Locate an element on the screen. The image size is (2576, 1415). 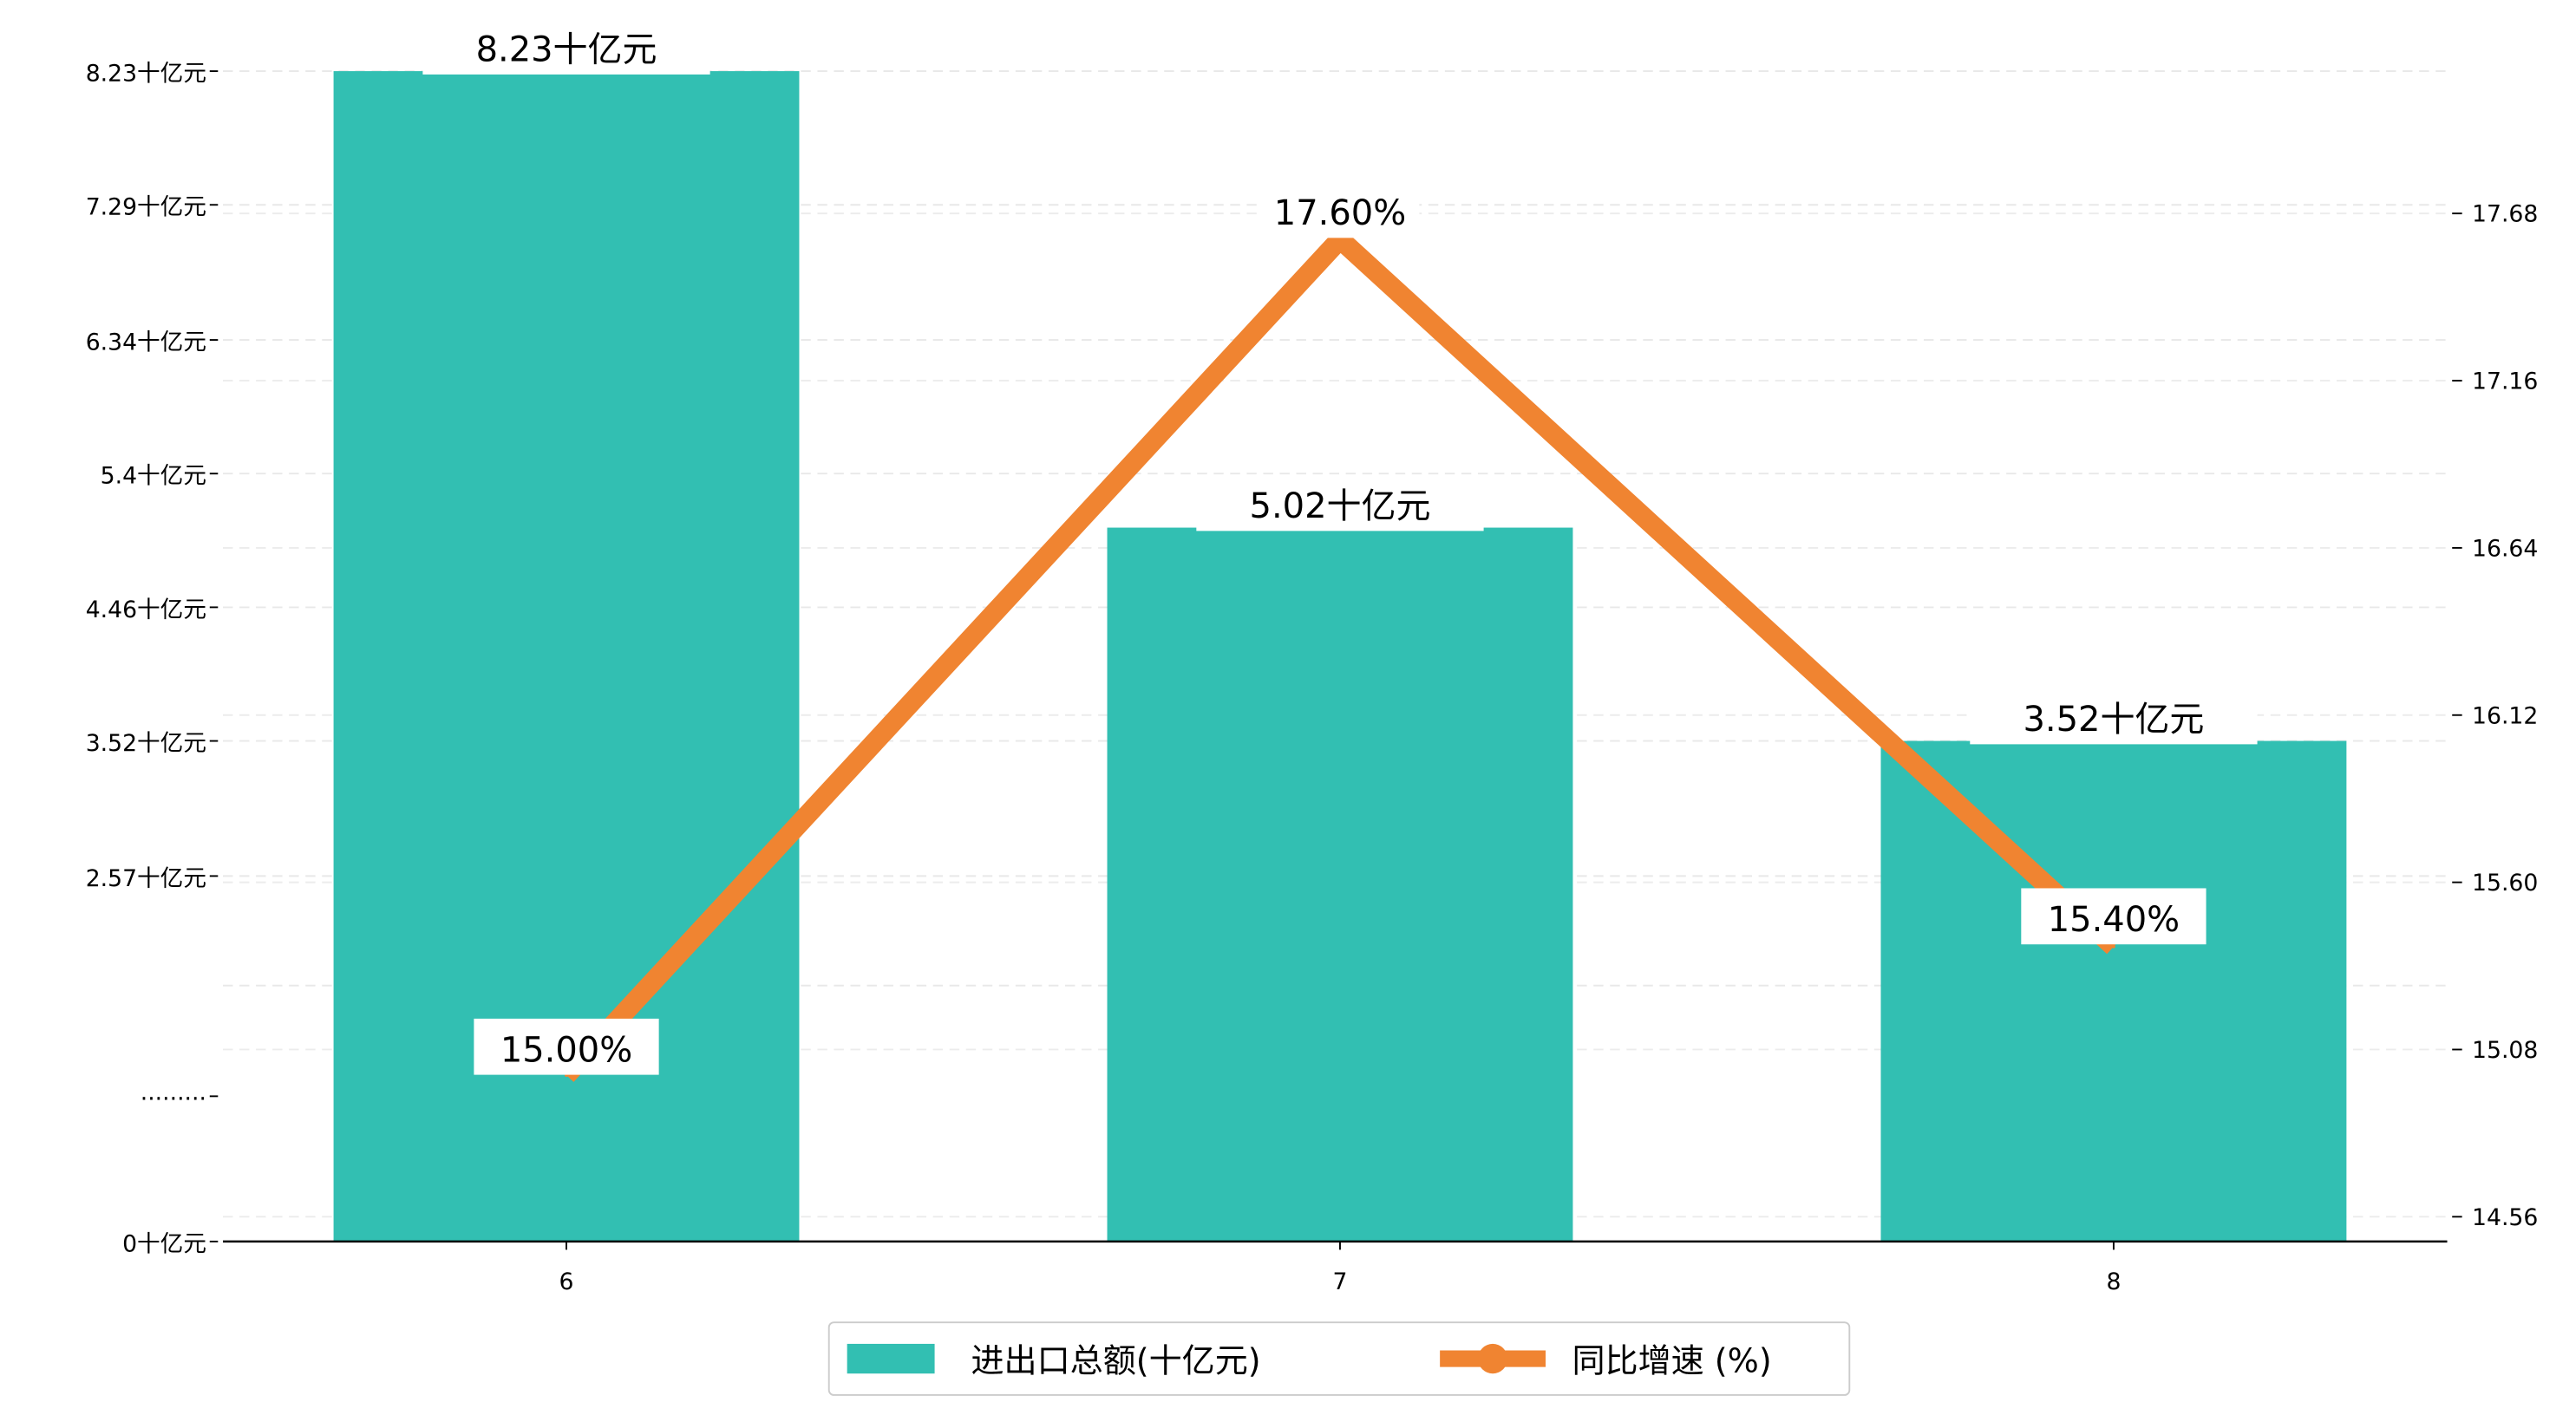
growth-value-label: 17.60% is located at coordinates (1340, 213).